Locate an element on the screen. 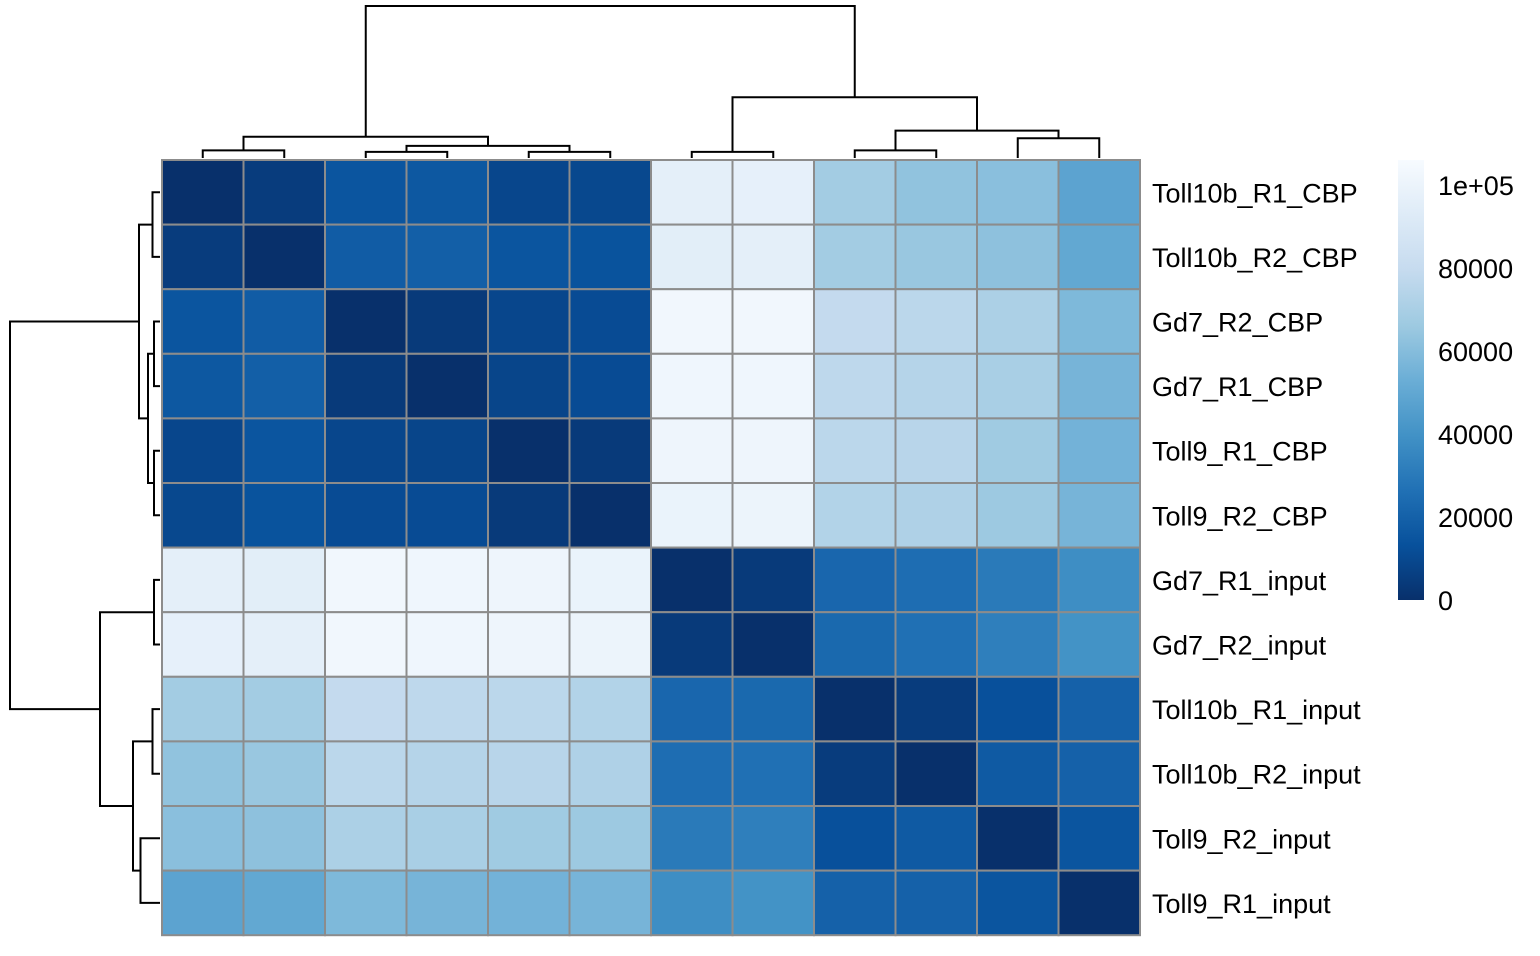  row-label: Toll10b_R1_input is located at coordinates (1256, 710).